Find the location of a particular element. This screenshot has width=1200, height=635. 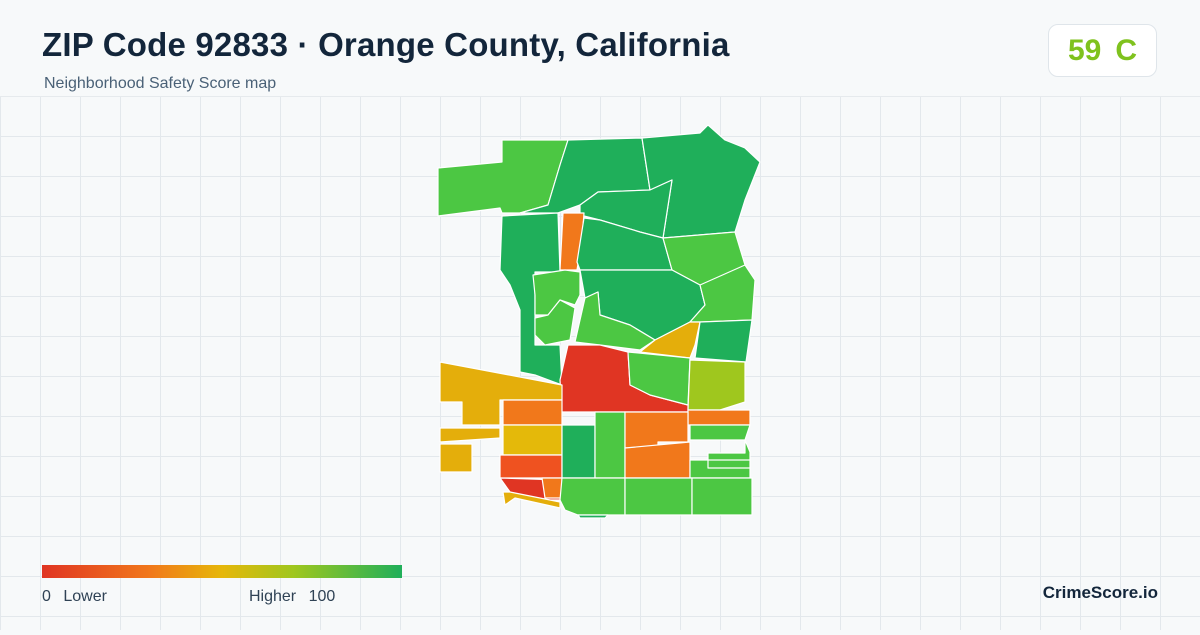

legend-low: 0 Lower is located at coordinates (74, 597).